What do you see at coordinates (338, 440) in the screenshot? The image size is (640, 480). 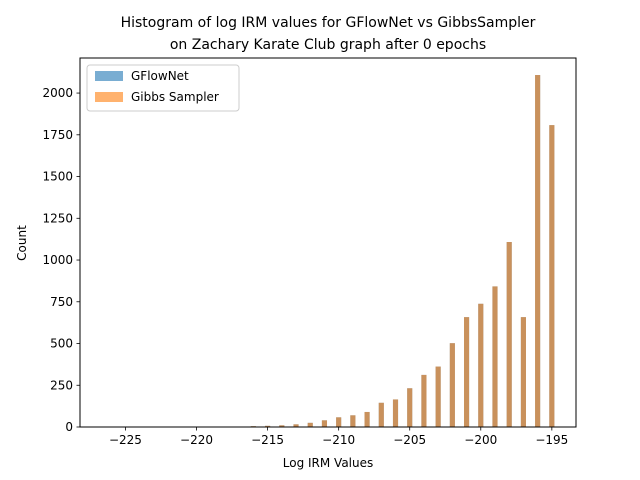 I see `x-tick-label: −210` at bounding box center [338, 440].